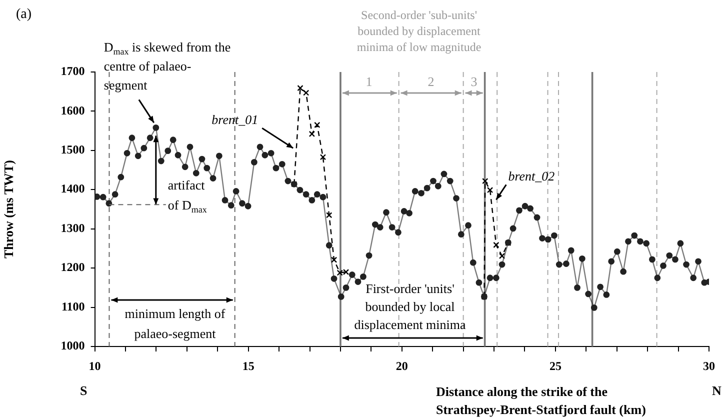 This screenshot has height=420, width=725. Describe the element at coordinates (555, 365) in the screenshot. I see `x-tick-label: 25` at that location.